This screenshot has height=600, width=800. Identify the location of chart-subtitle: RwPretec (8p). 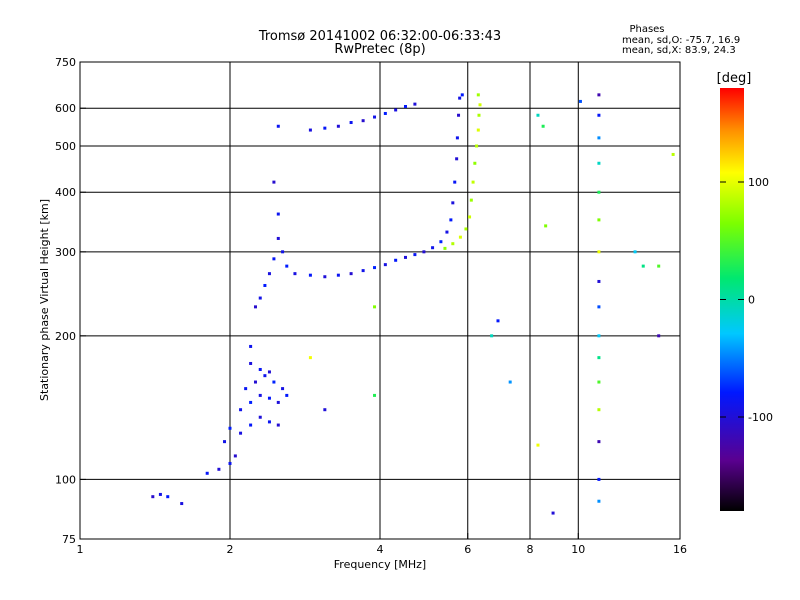
(379, 49).